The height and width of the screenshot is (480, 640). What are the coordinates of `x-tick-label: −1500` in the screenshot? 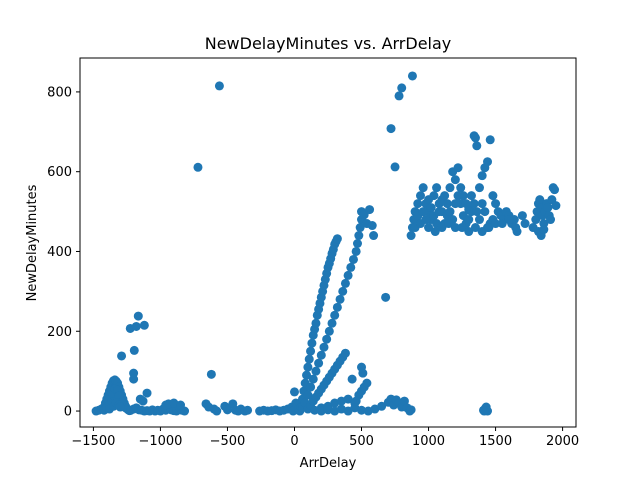 It's located at (93, 441).